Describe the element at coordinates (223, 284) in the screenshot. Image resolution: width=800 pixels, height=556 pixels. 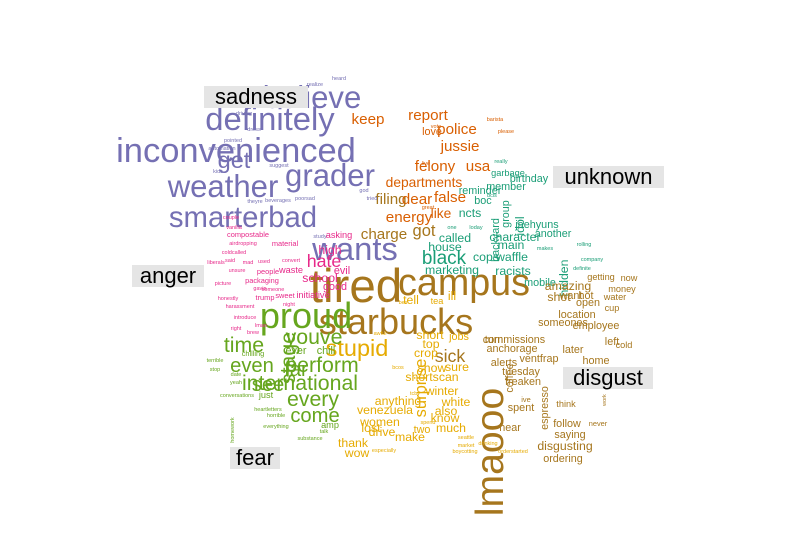
I see `word-picture: picture` at that location.